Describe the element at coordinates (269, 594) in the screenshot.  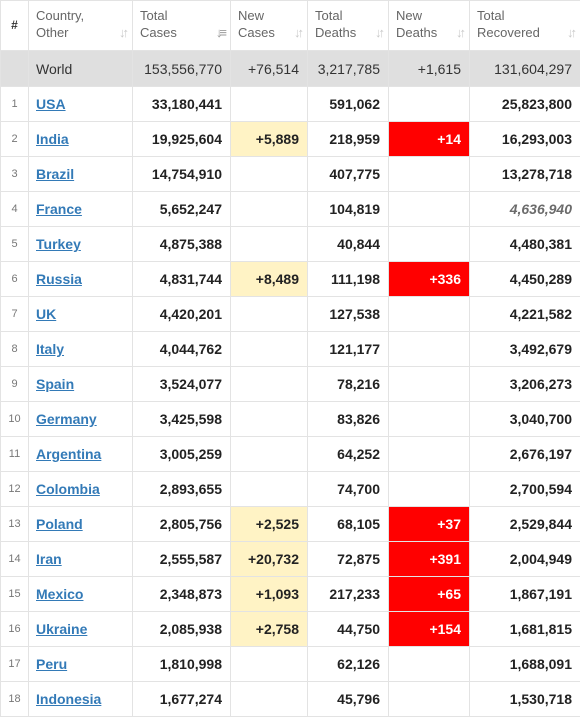
I see `new-cases-cell: +1,093` at that location.